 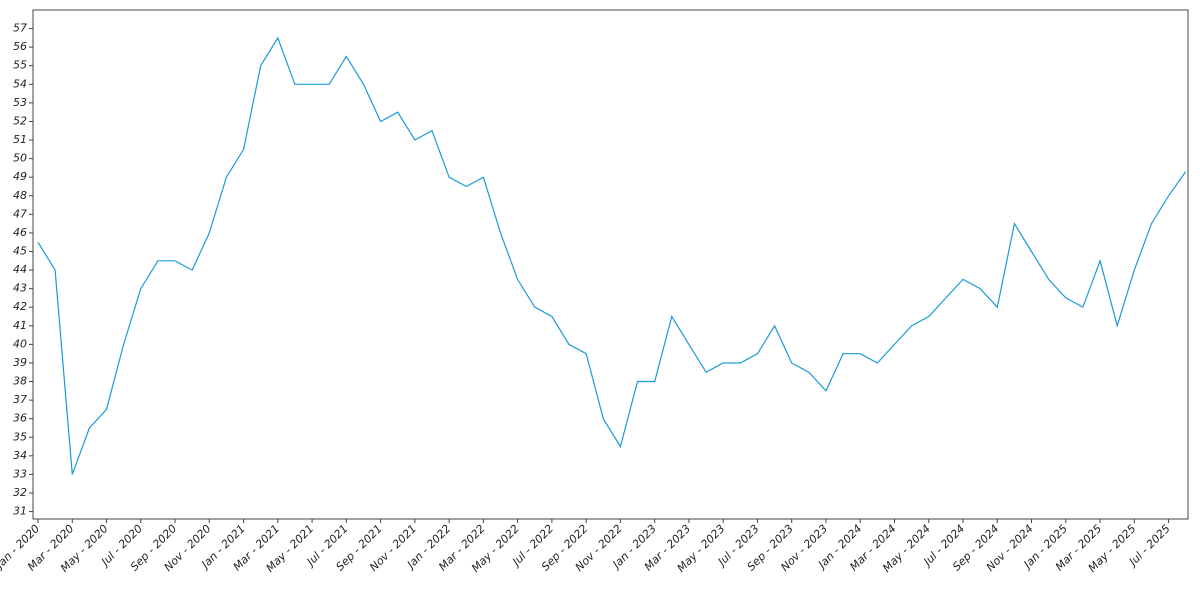 What do you see at coordinates (20, 158) in the screenshot?
I see `y-tick-label: 50` at bounding box center [20, 158].